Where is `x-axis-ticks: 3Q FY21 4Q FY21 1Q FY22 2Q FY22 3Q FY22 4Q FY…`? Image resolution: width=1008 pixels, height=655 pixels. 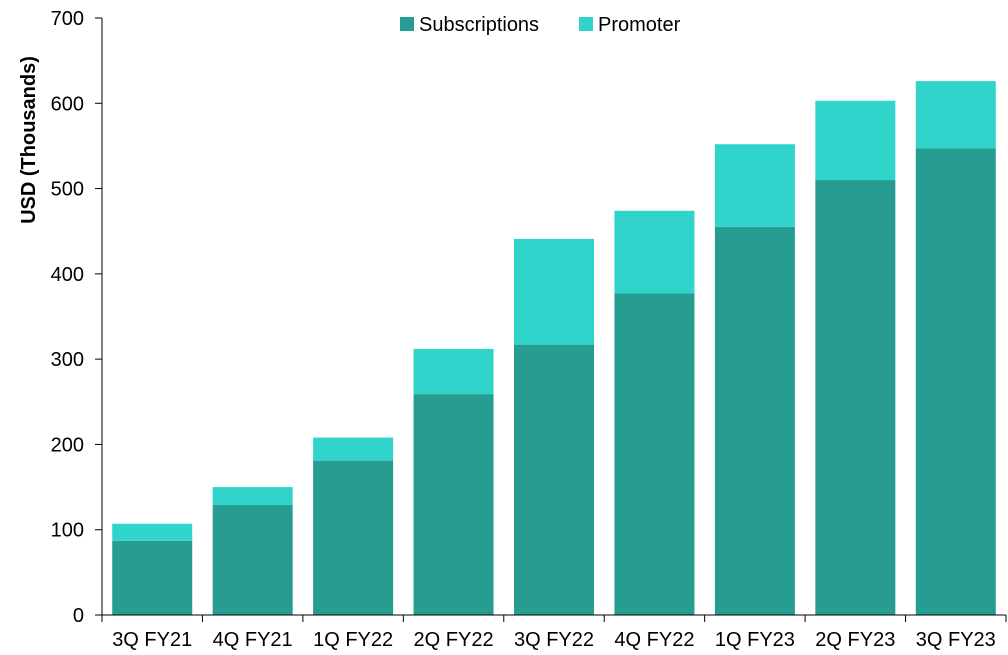
x-axis-ticks: 3Q FY21 4Q FY21 1Q FY22 2Q FY22 3Q FY22 4Q FY… is located at coordinates (554, 633).